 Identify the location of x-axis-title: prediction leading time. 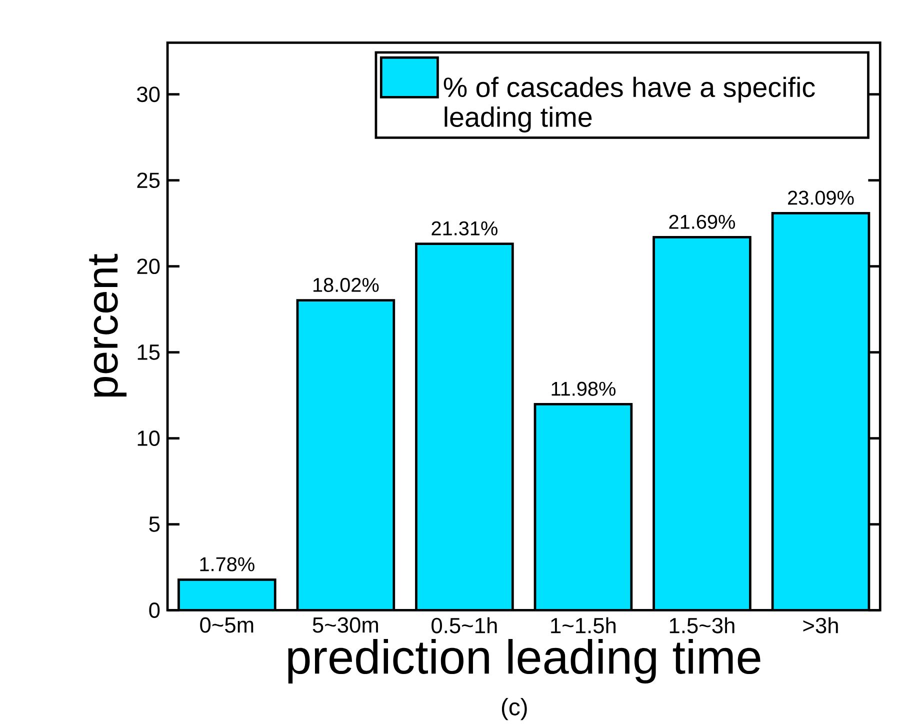
(524, 661).